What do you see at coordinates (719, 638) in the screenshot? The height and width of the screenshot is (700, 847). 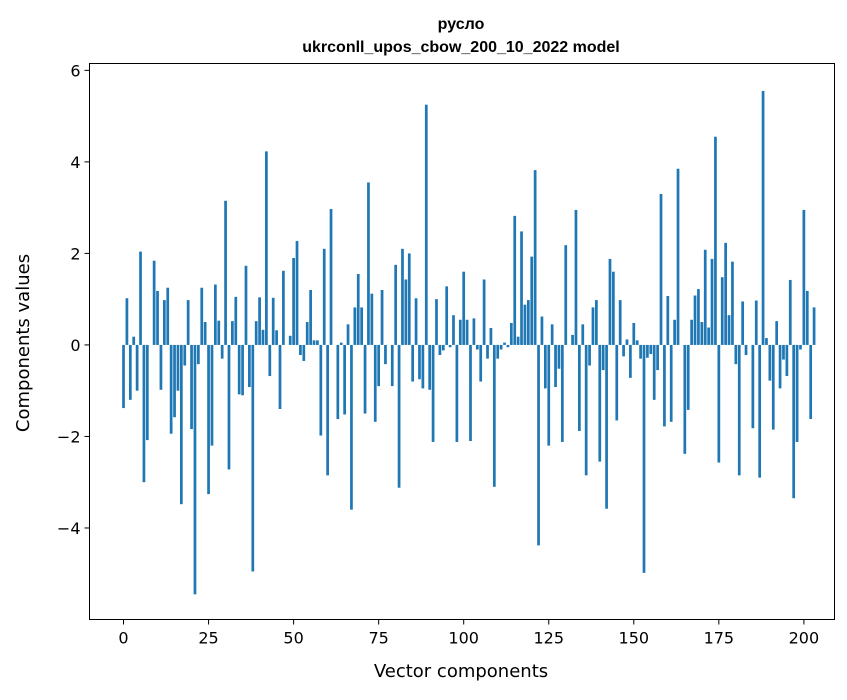 I see `x-tick-label: 175` at bounding box center [719, 638].